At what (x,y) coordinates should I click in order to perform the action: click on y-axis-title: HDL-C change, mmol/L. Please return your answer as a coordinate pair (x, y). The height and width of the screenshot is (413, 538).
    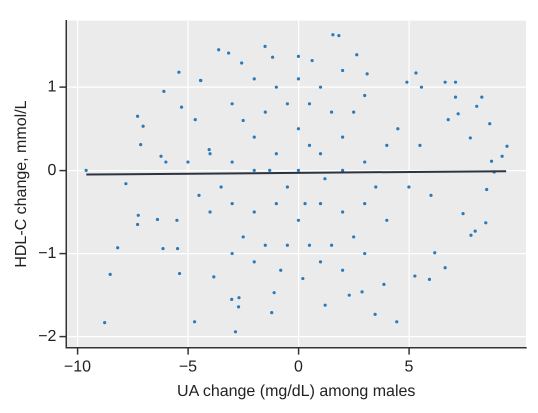
    Looking at the image, I should click on (21, 184).